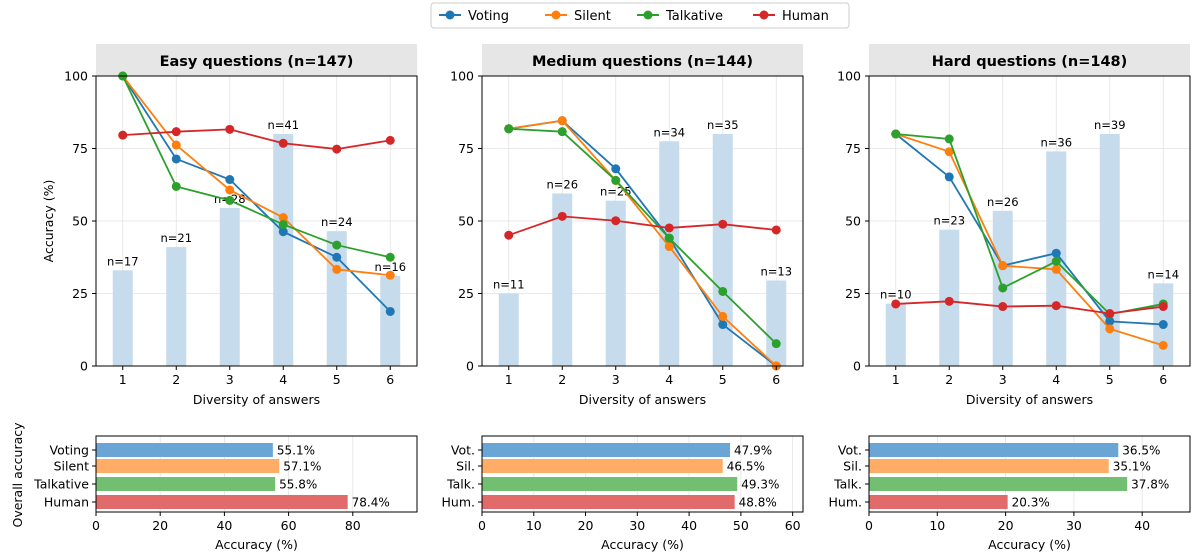 Image resolution: width=1192 pixels, height=555 pixels. Describe the element at coordinates (296, 451) in the screenshot. I see `overall-bar-value: 55.1%` at that location.